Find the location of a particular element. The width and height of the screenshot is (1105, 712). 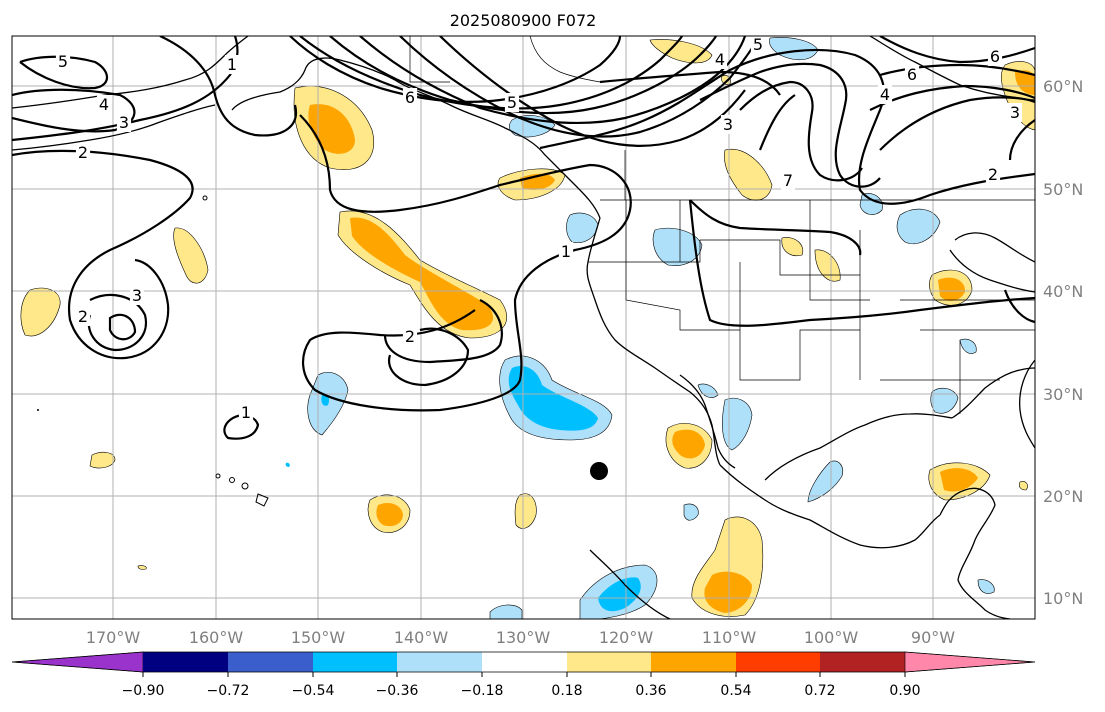

colorbar-ticks is located at coordinates (524, 674).